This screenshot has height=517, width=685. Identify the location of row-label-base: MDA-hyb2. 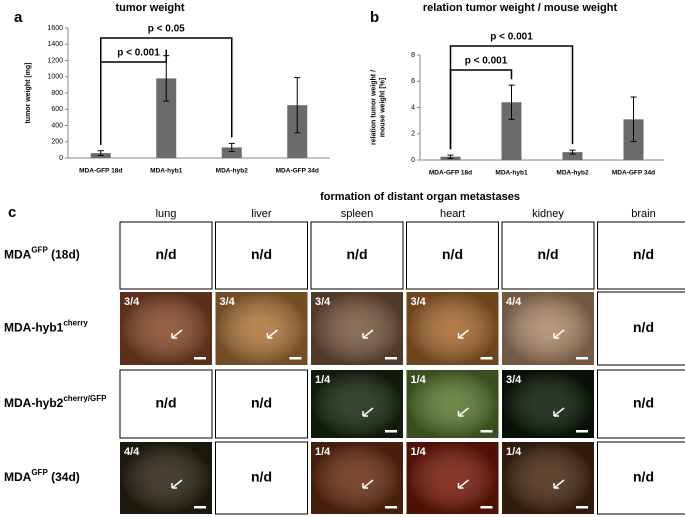
(34, 403).